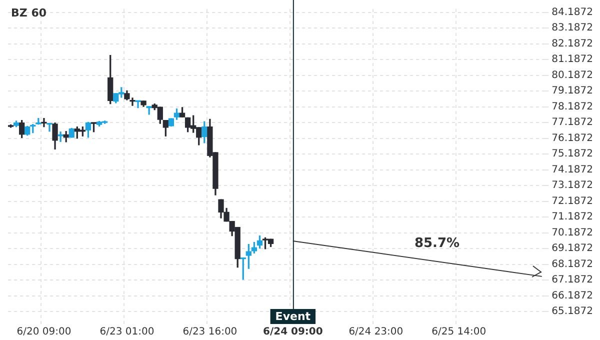  Describe the element at coordinates (573, 75) in the screenshot. I see `y-tick-label: 80.1872` at that location.